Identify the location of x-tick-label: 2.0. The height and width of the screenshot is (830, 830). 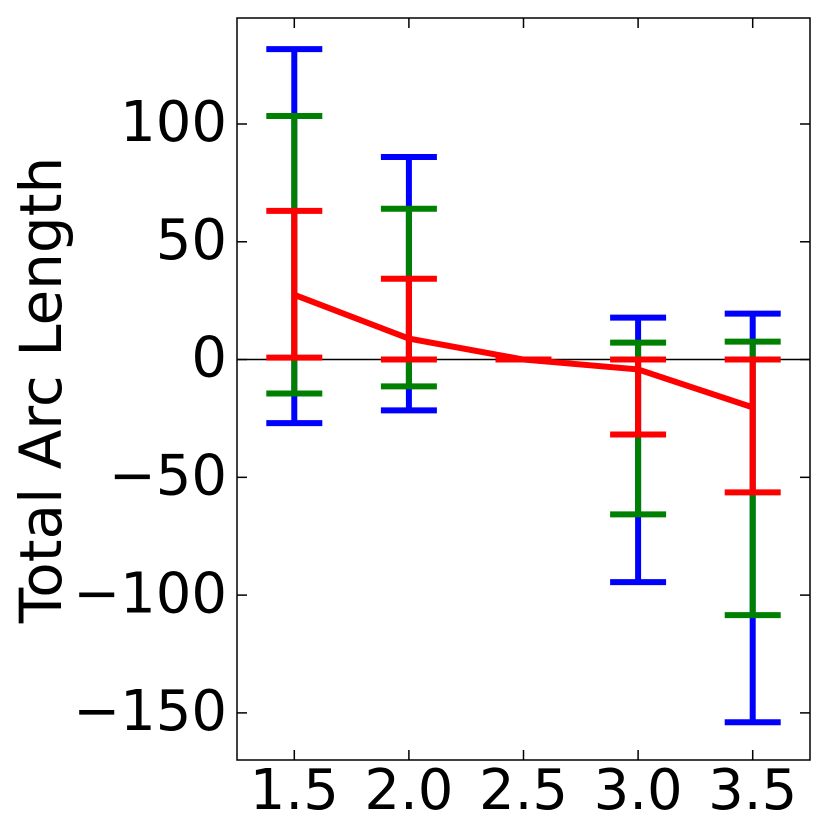
(408, 790).